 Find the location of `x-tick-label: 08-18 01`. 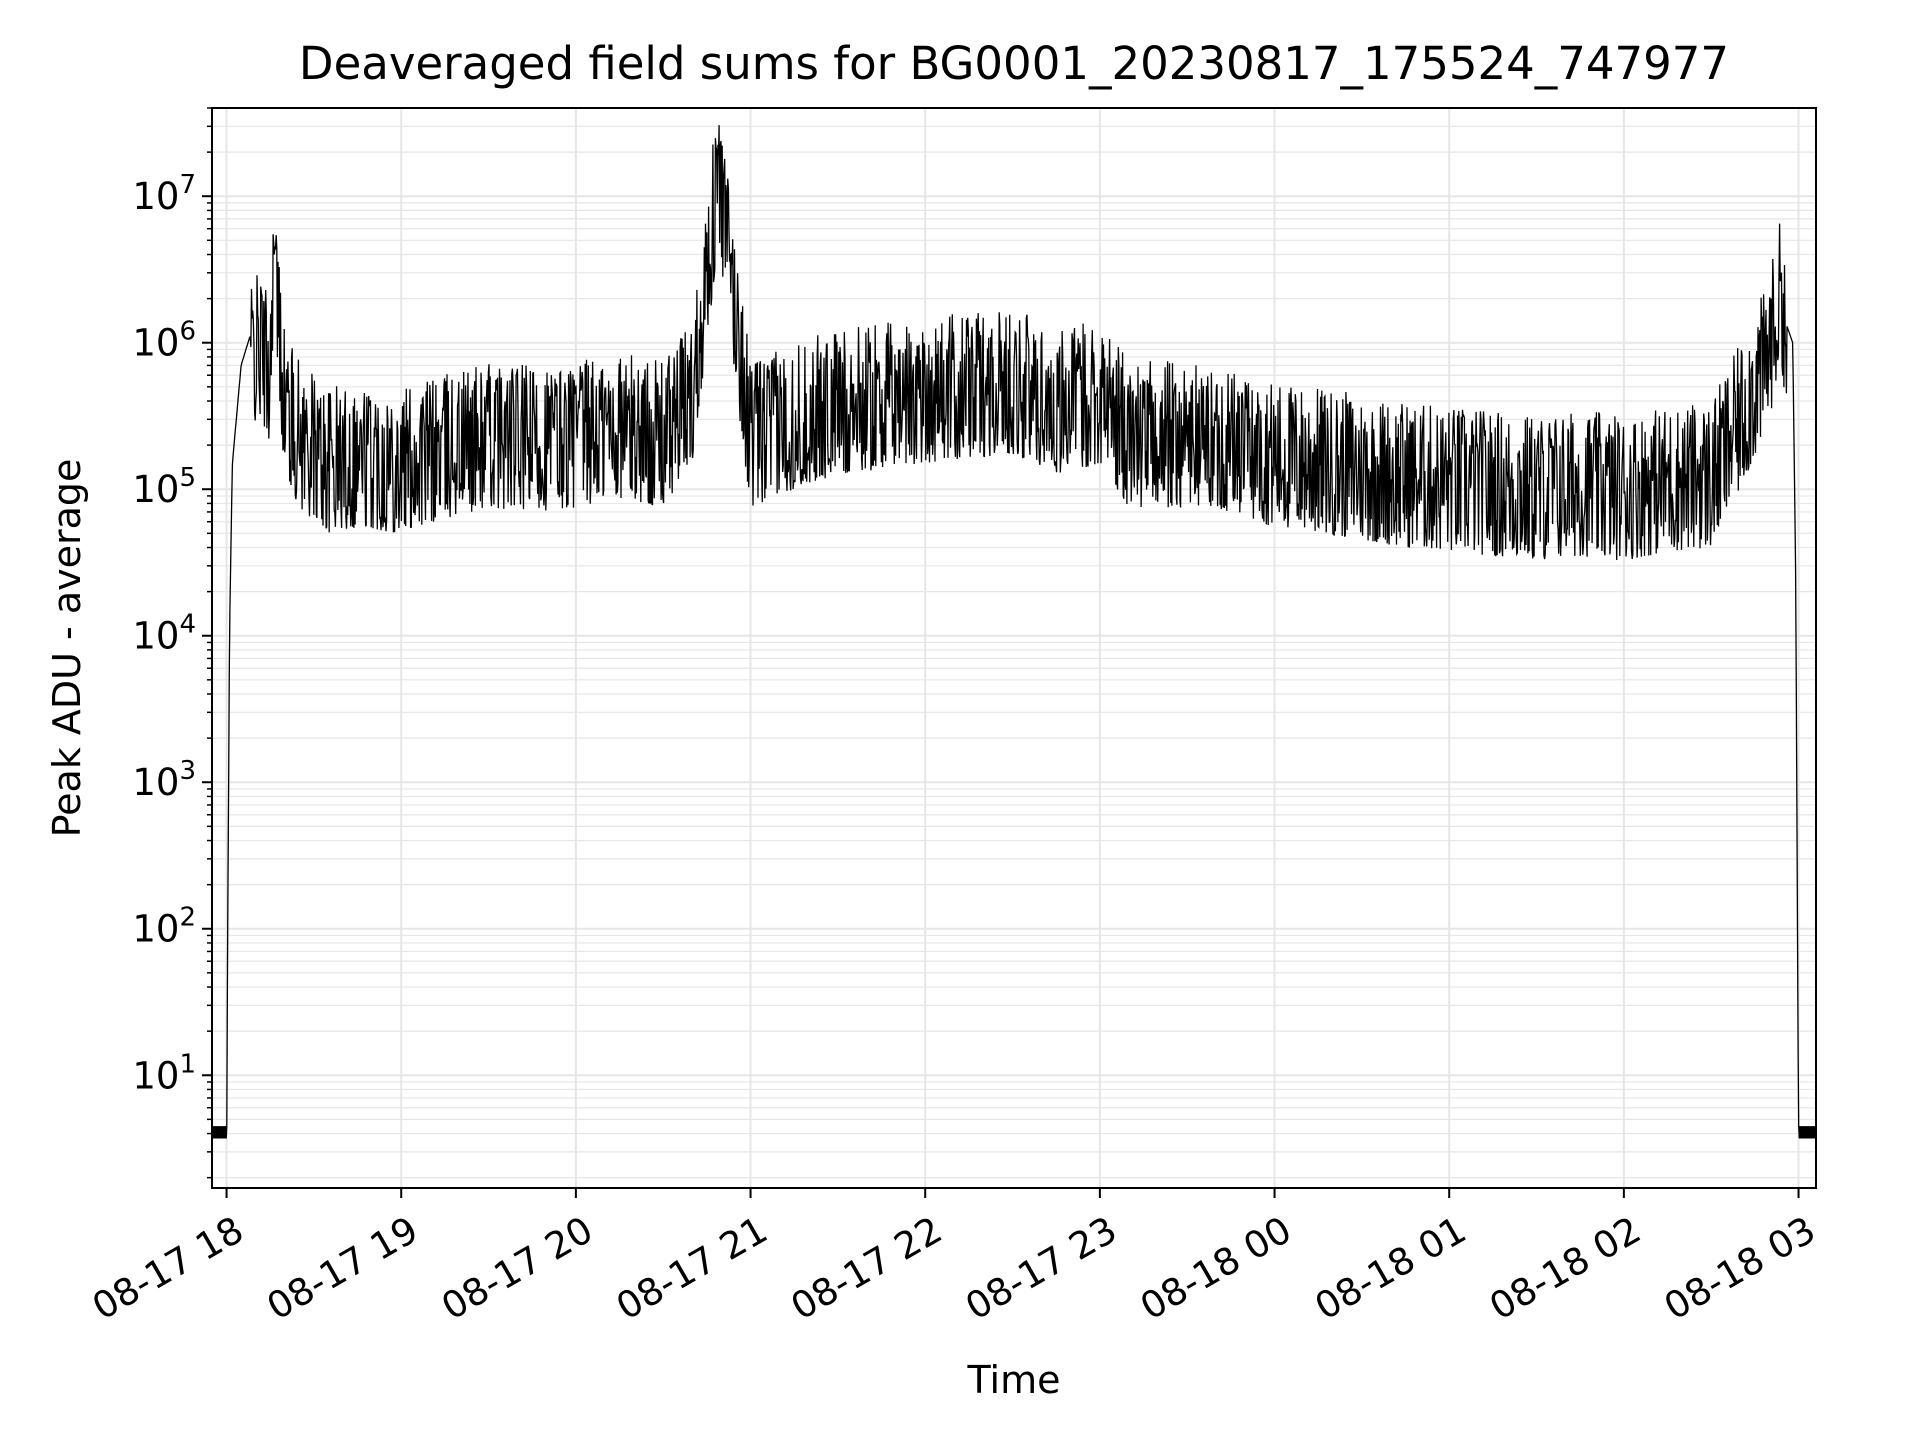

x-tick-label: 08-18 01 is located at coordinates (1391, 1268).